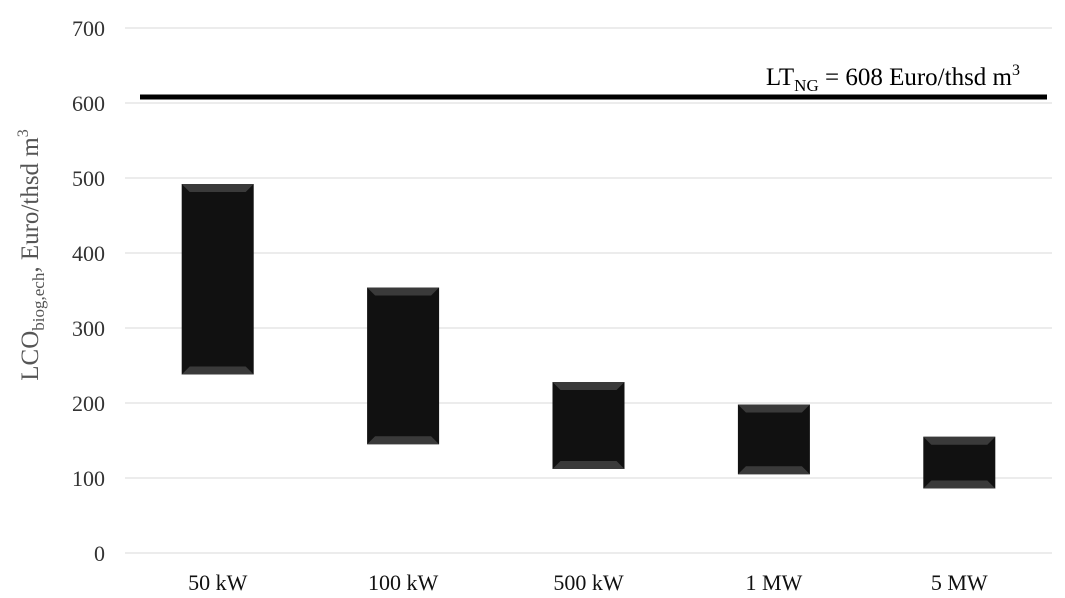 The image size is (1065, 598). I want to click on y-tick-label: 100, so click(88, 478).